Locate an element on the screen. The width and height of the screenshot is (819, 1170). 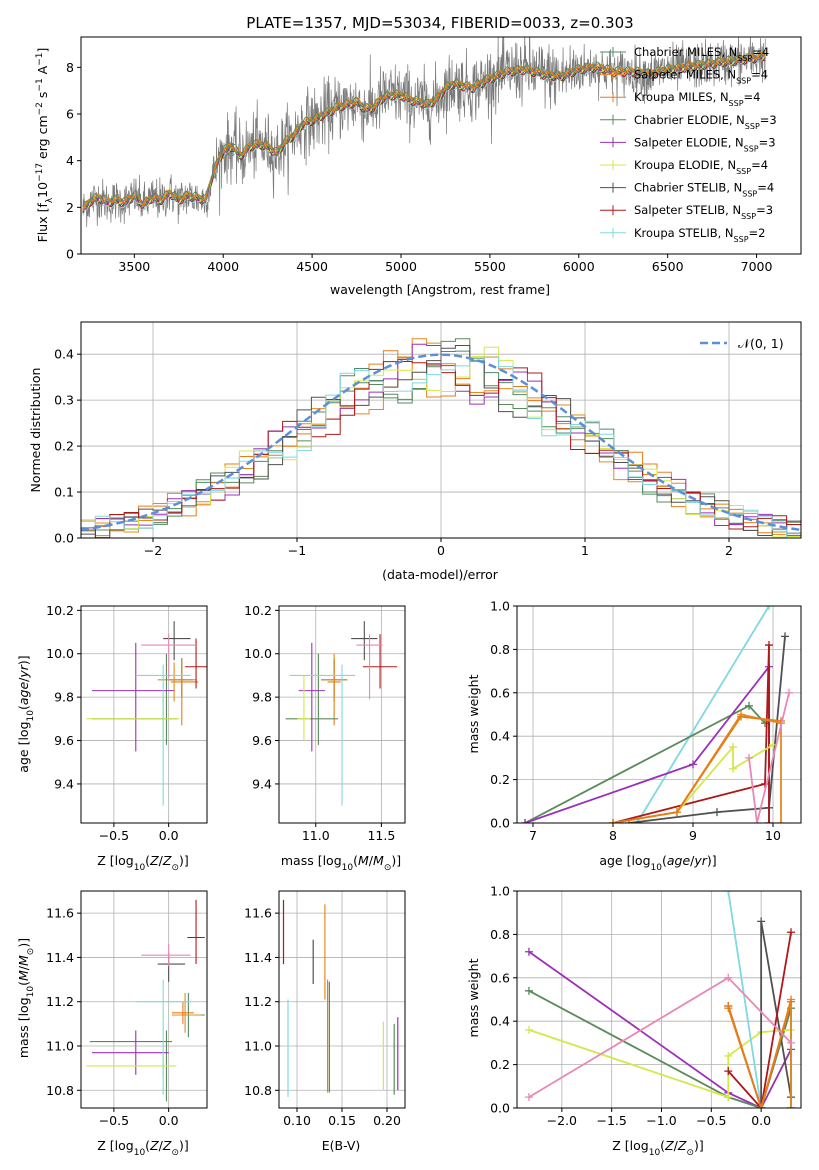
y-tick-label: 11.6 is located at coordinates (258, 913).